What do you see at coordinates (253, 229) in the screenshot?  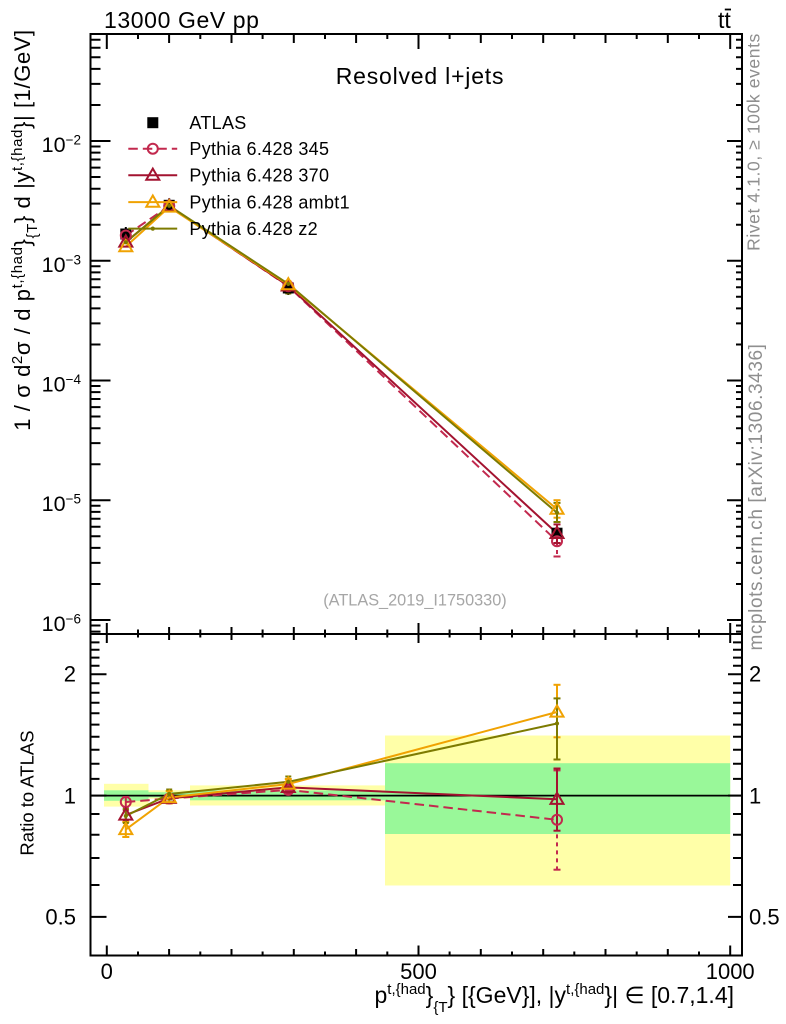 I see `svg-text: Pythia 6.428 z2` at bounding box center [253, 229].